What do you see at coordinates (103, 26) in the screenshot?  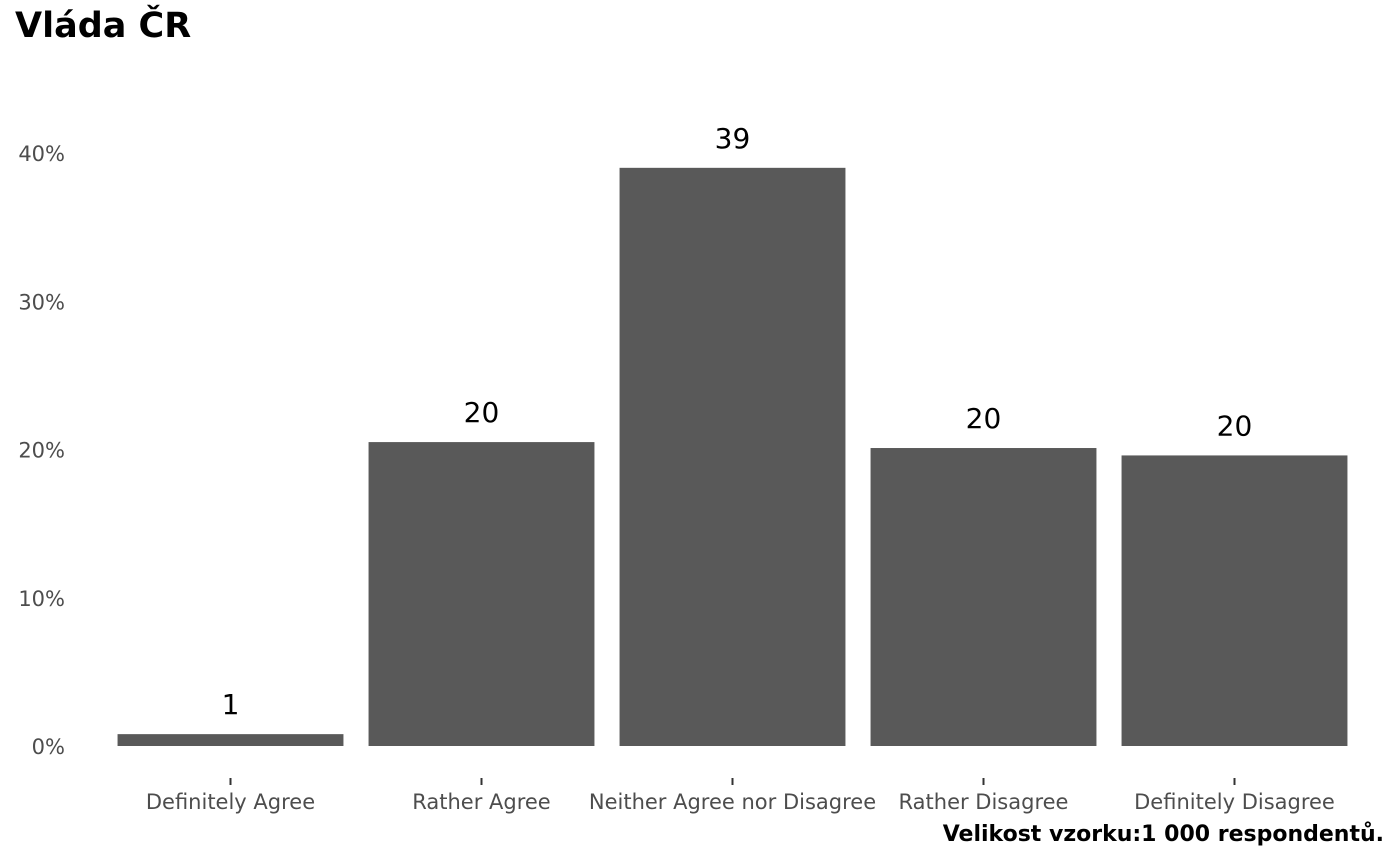 I see `chart-title: Vláda ČR` at bounding box center [103, 26].